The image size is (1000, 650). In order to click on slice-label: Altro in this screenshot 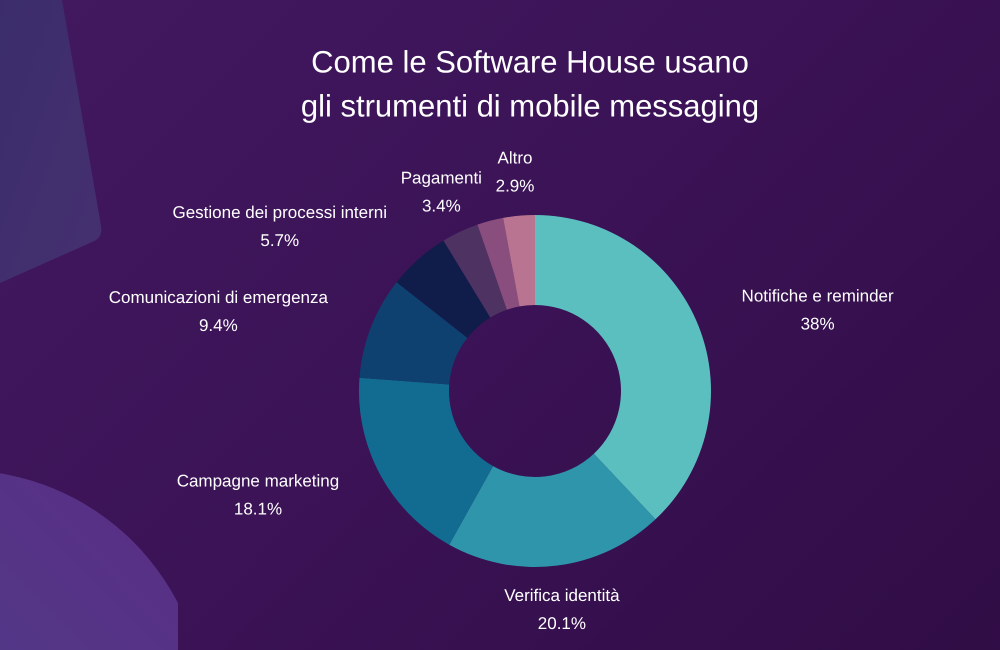, I will do `click(515, 158)`.